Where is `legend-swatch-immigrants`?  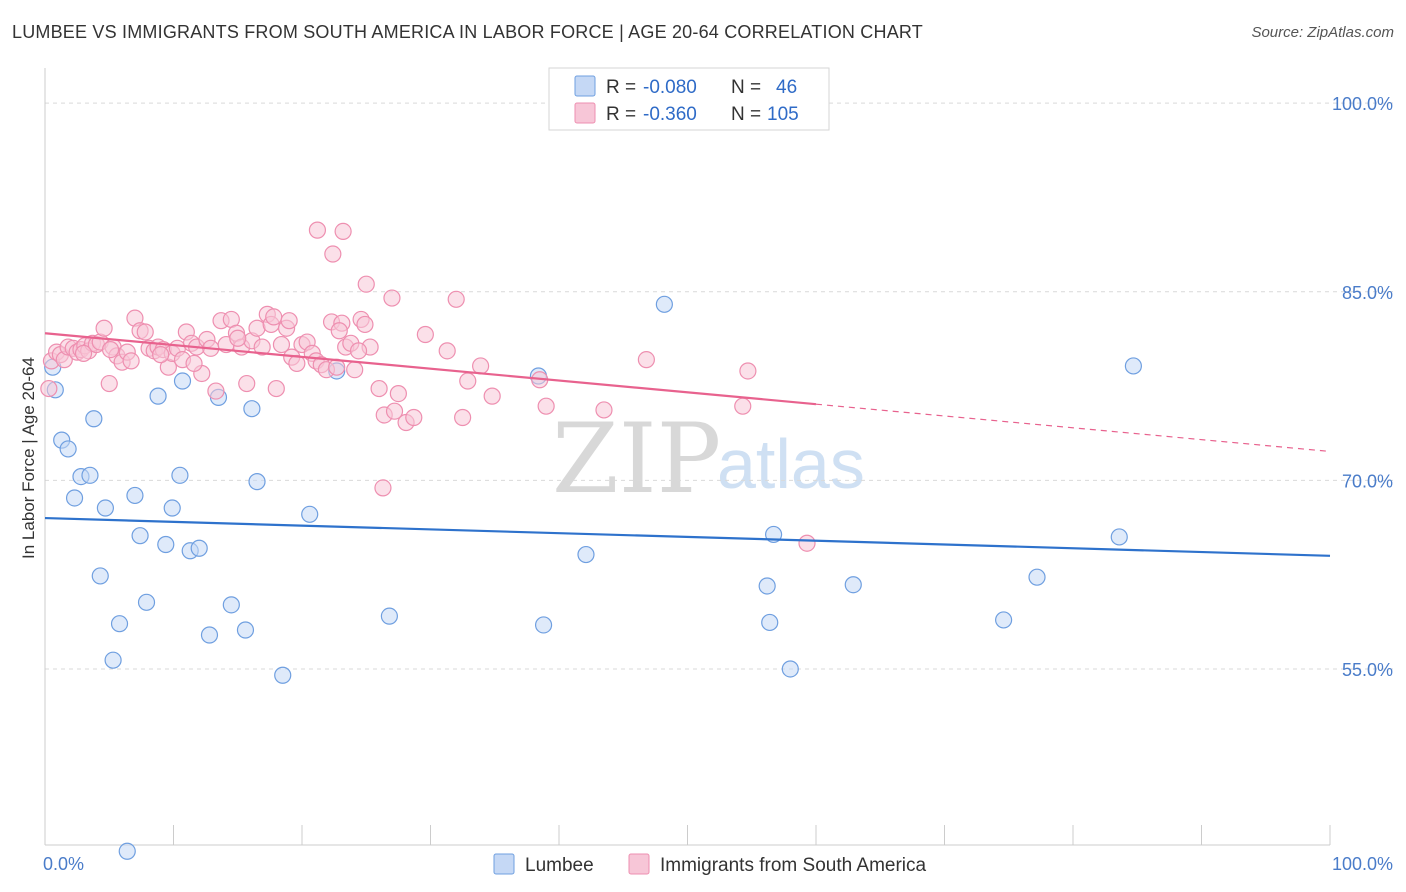 legend-swatch-immigrants is located at coordinates (585, 113).